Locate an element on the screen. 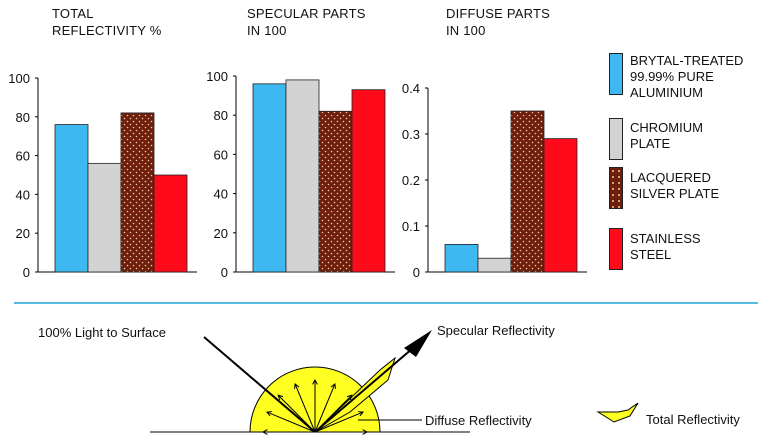 The width and height of the screenshot is (768, 439). bar-diffuse-aluminium is located at coordinates (461, 258).